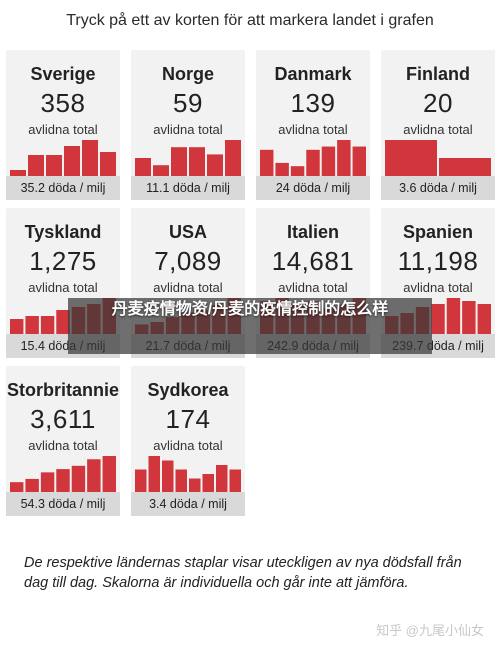  I want to click on country-card: Sverige 358 avlidna total 35.2 döda / milj, so click(63, 125).